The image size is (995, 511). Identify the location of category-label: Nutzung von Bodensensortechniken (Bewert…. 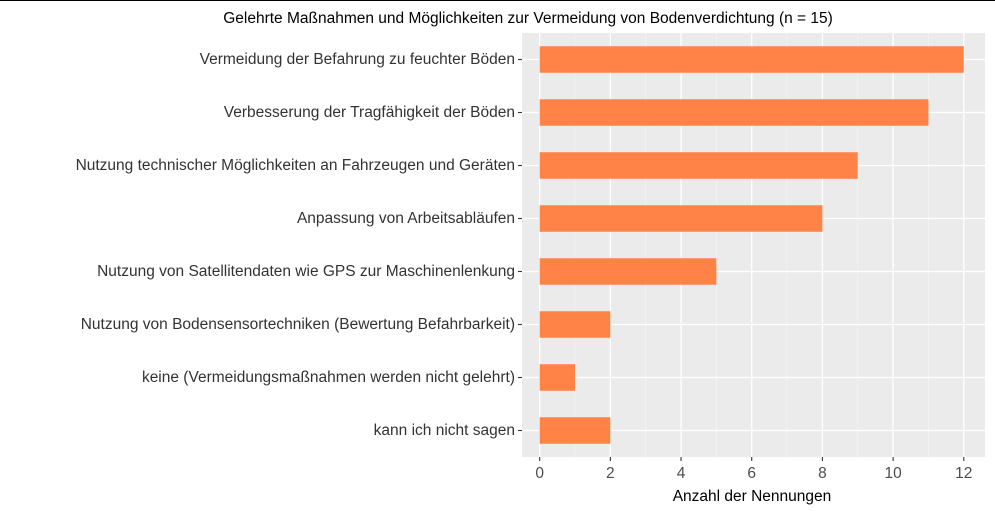
(298, 324).